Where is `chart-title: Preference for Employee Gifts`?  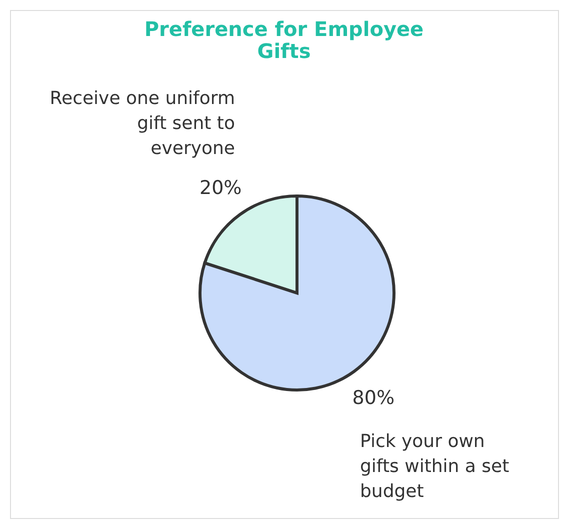
chart-title: Preference for Employee Gifts is located at coordinates (284, 40).